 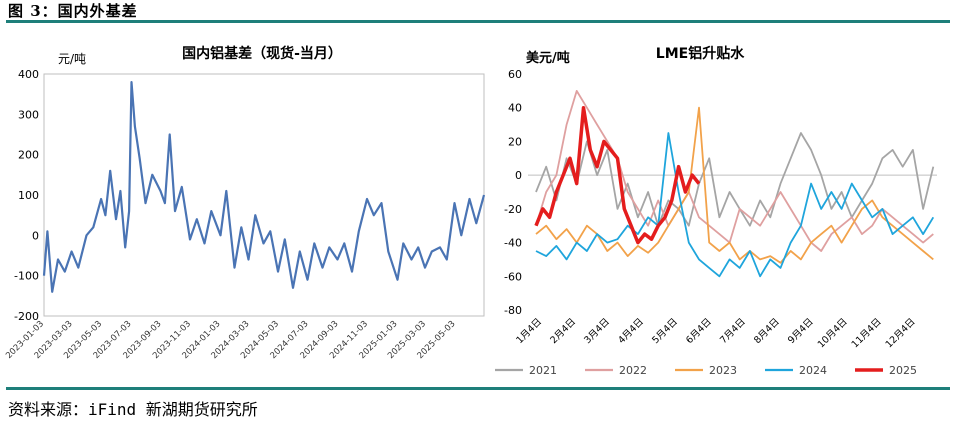 I want to click on left-ytick-label: 100, so click(x=28, y=195).